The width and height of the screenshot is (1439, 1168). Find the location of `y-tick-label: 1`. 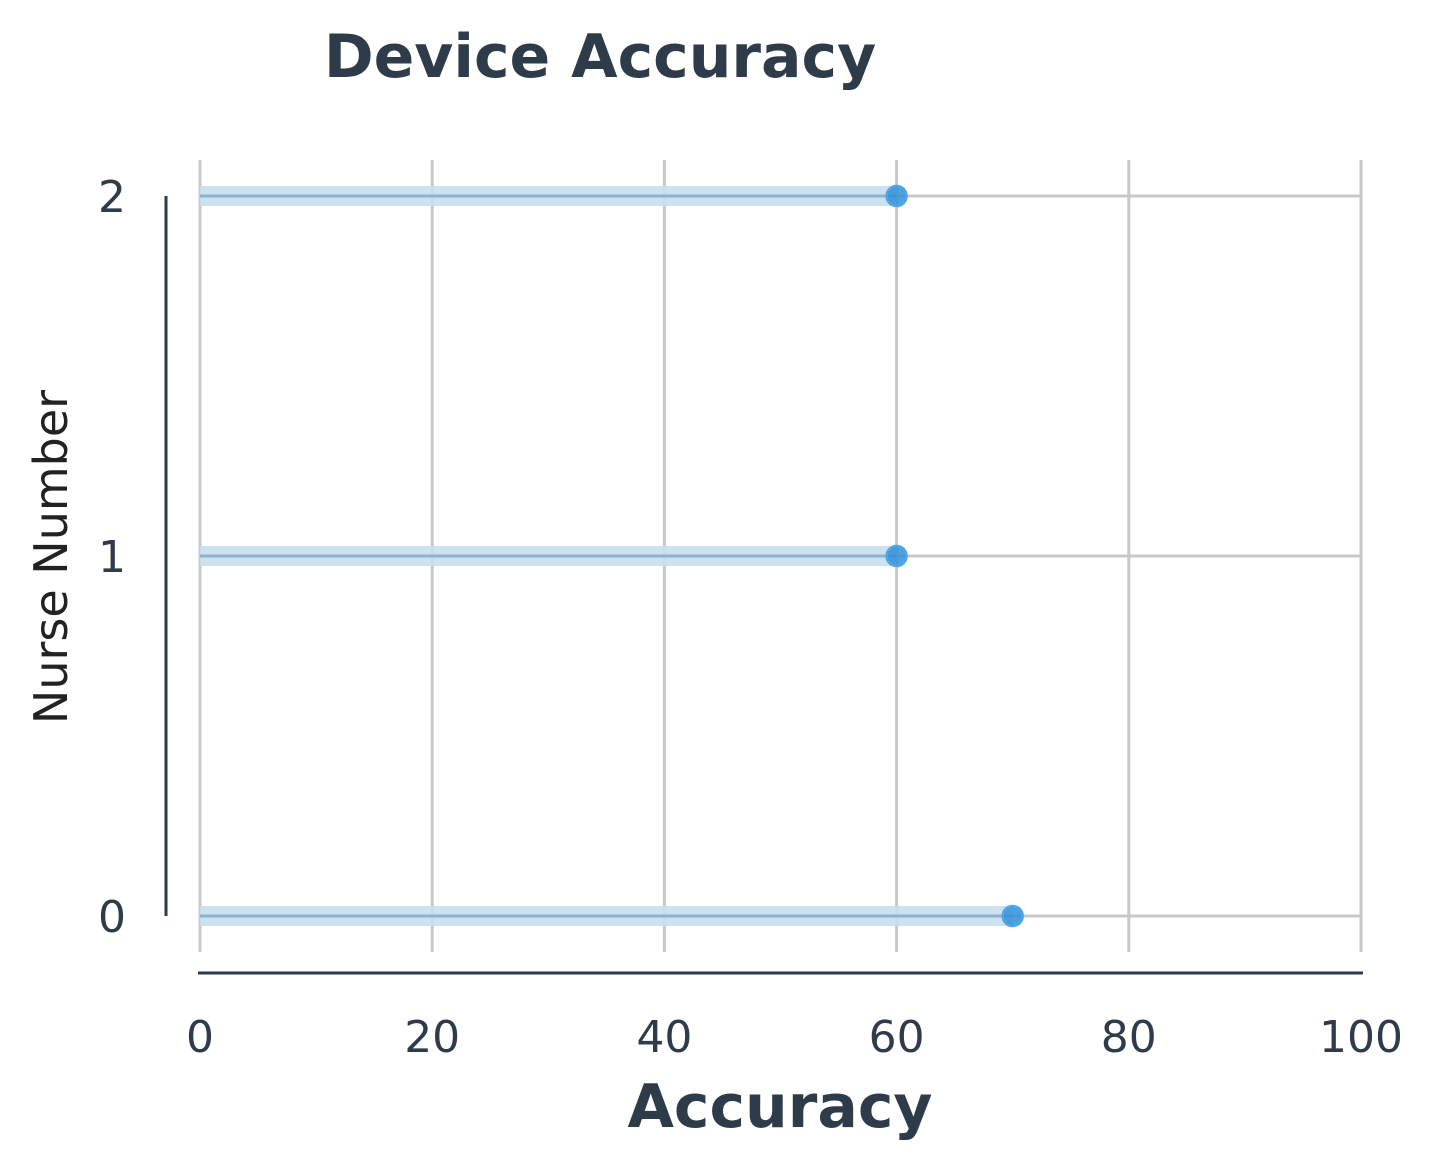

y-tick-label: 1 is located at coordinates (112, 557).